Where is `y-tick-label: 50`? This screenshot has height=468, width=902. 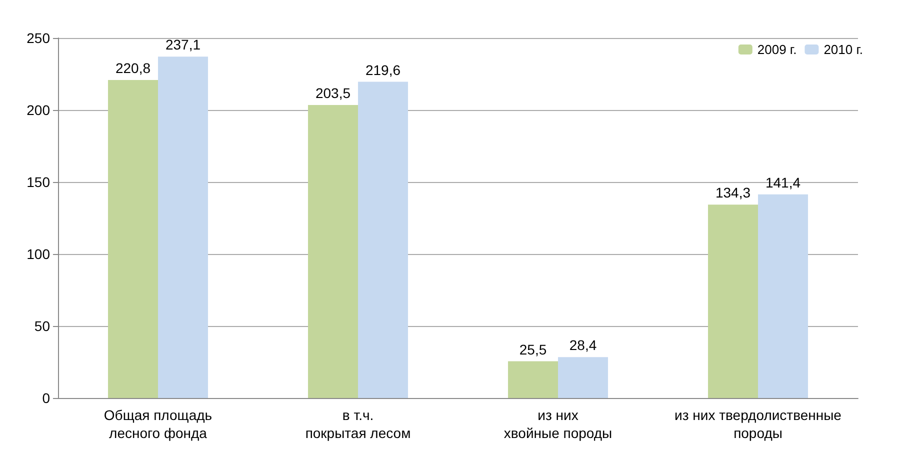
y-tick-label: 50 is located at coordinates (42, 326).